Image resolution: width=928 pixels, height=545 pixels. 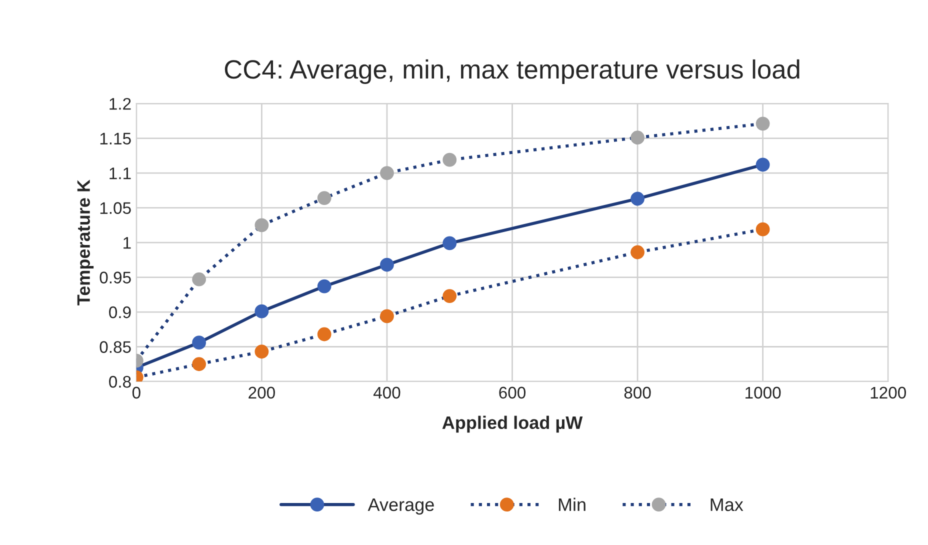 What do you see at coordinates (512, 71) in the screenshot?
I see `chart-title: CC4: Average, min, max temperature versus load` at bounding box center [512, 71].